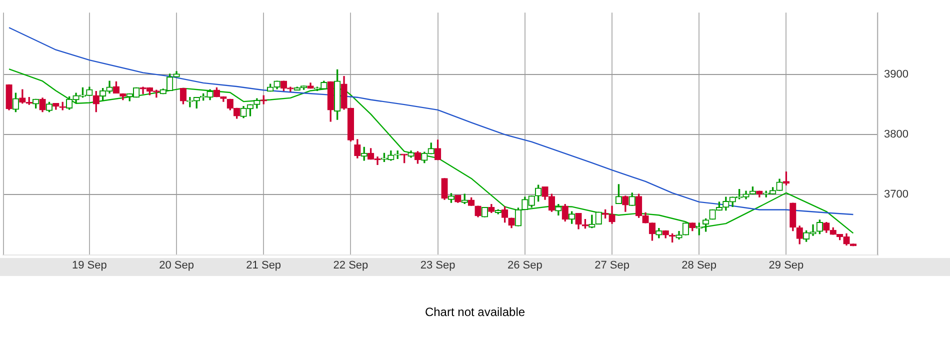 This screenshot has width=950, height=347. What do you see at coordinates (896, 134) in the screenshot?
I see `y-tick-label: 3800` at bounding box center [896, 134].